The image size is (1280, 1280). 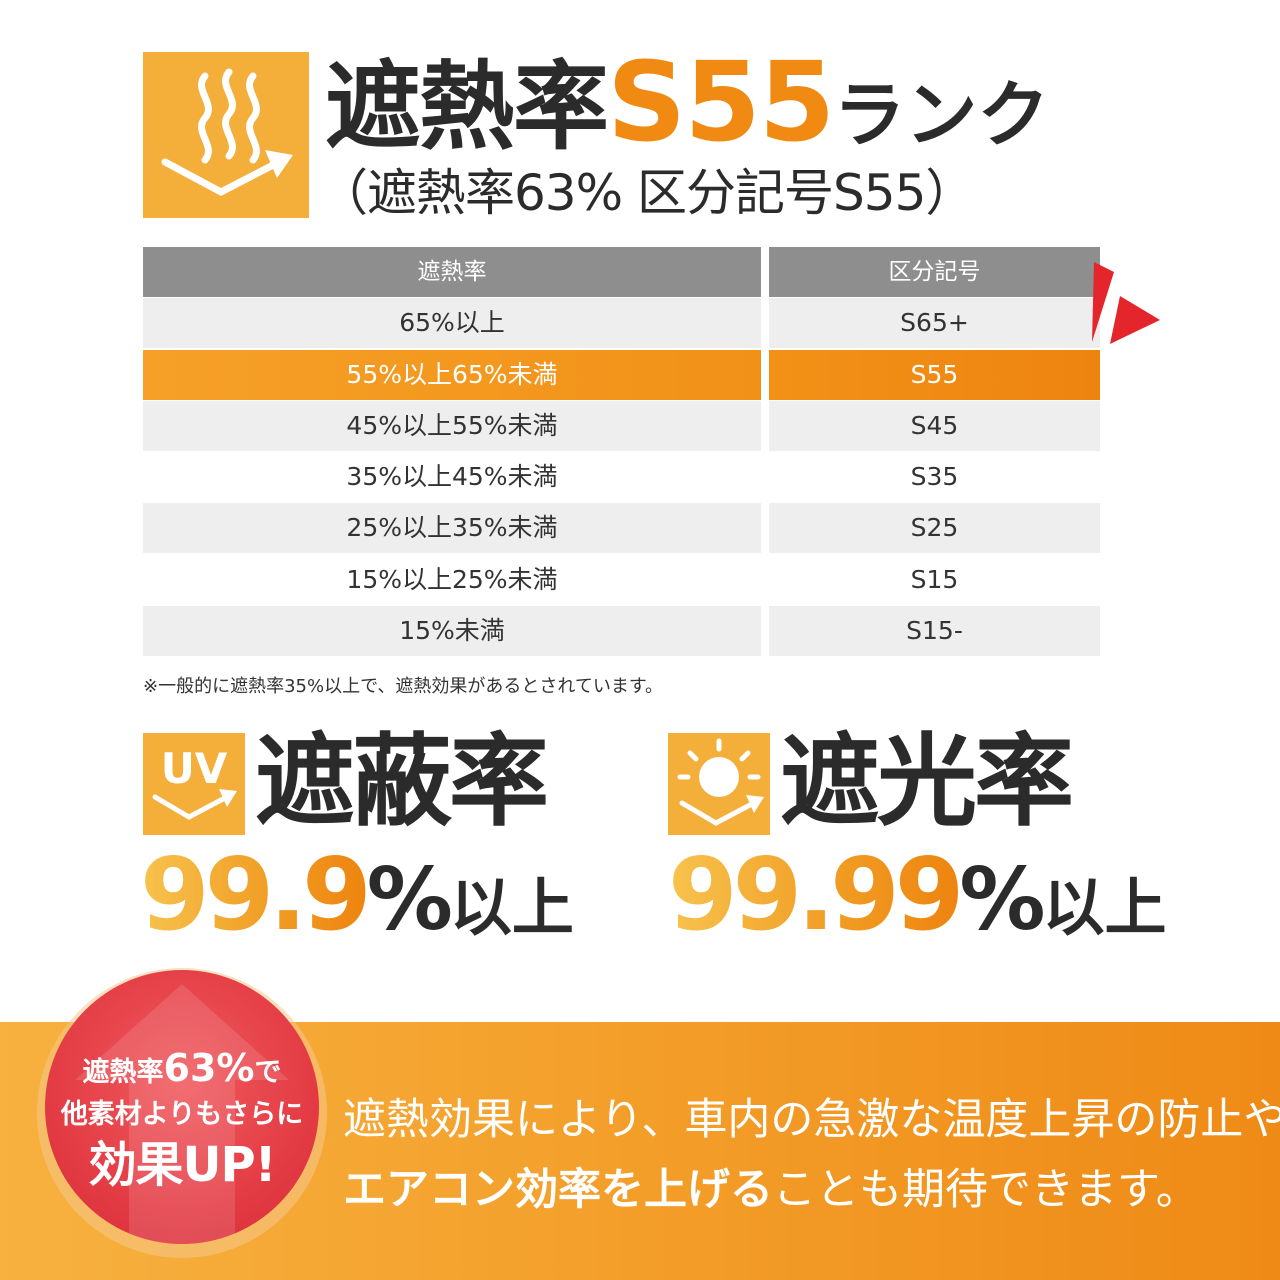 I want to click on light-value-suffix: 以上, so click(x=1104, y=907).